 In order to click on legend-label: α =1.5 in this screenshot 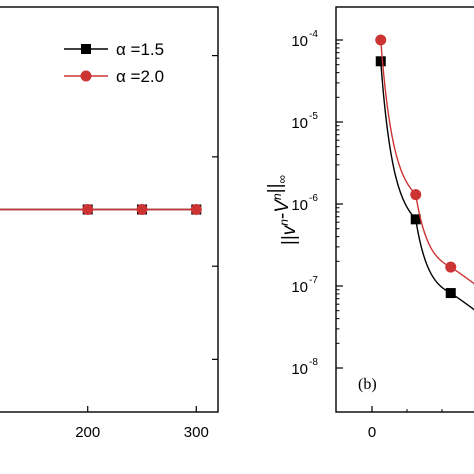, I will do `click(140, 49)`.